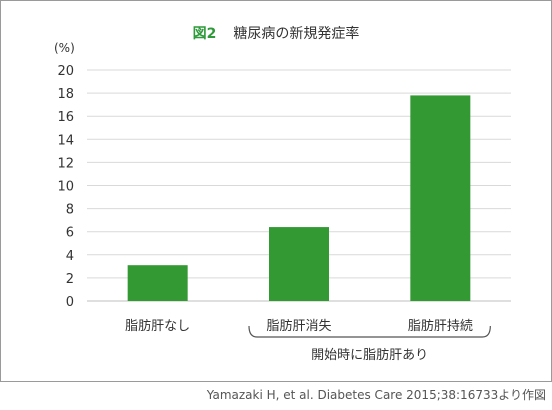  I want to click on chart-title: 図2 糖尿病の新規発症率, so click(276, 32).